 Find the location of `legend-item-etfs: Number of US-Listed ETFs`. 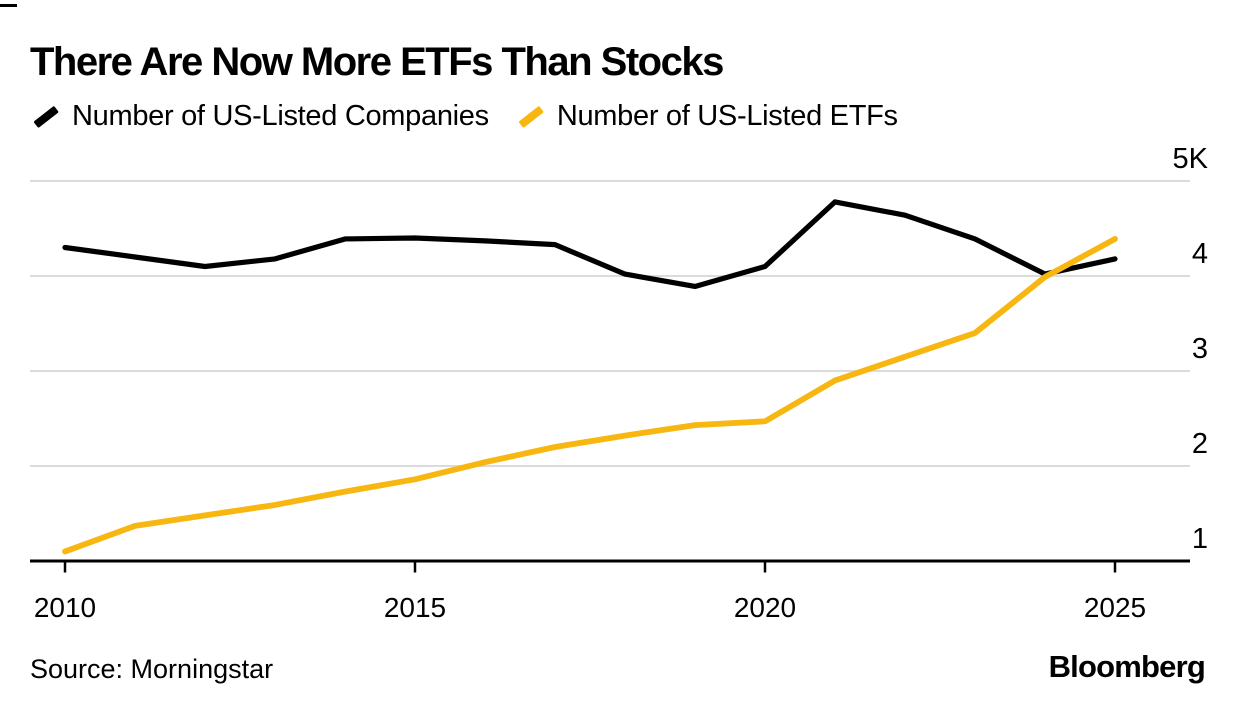

legend-item-etfs: Number of US-Listed ETFs is located at coordinates (706, 116).